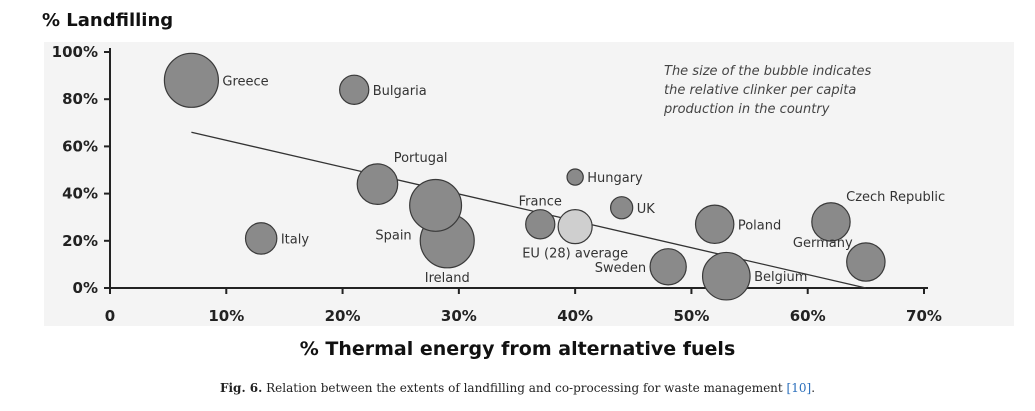  Describe the element at coordinates (691, 316) in the screenshot. I see `x-tick-label: 50%` at that location.